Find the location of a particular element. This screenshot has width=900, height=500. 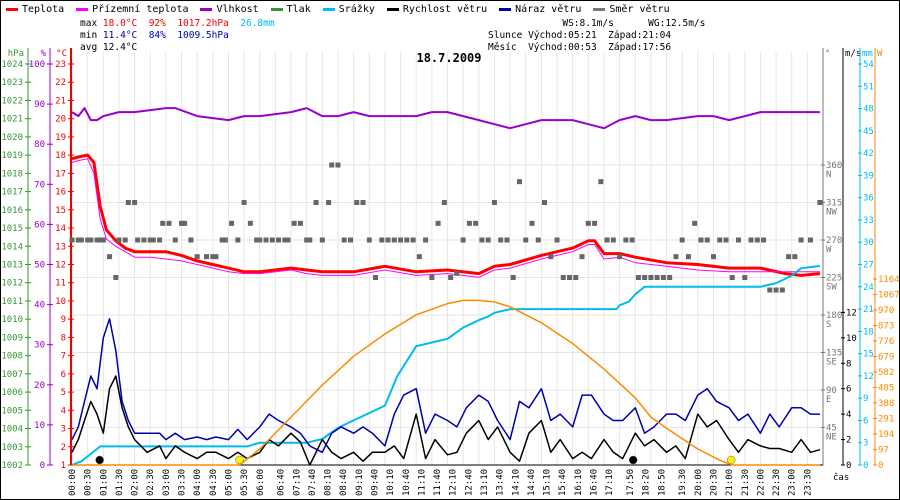

tick-label: 315 is located at coordinates (834, 204).